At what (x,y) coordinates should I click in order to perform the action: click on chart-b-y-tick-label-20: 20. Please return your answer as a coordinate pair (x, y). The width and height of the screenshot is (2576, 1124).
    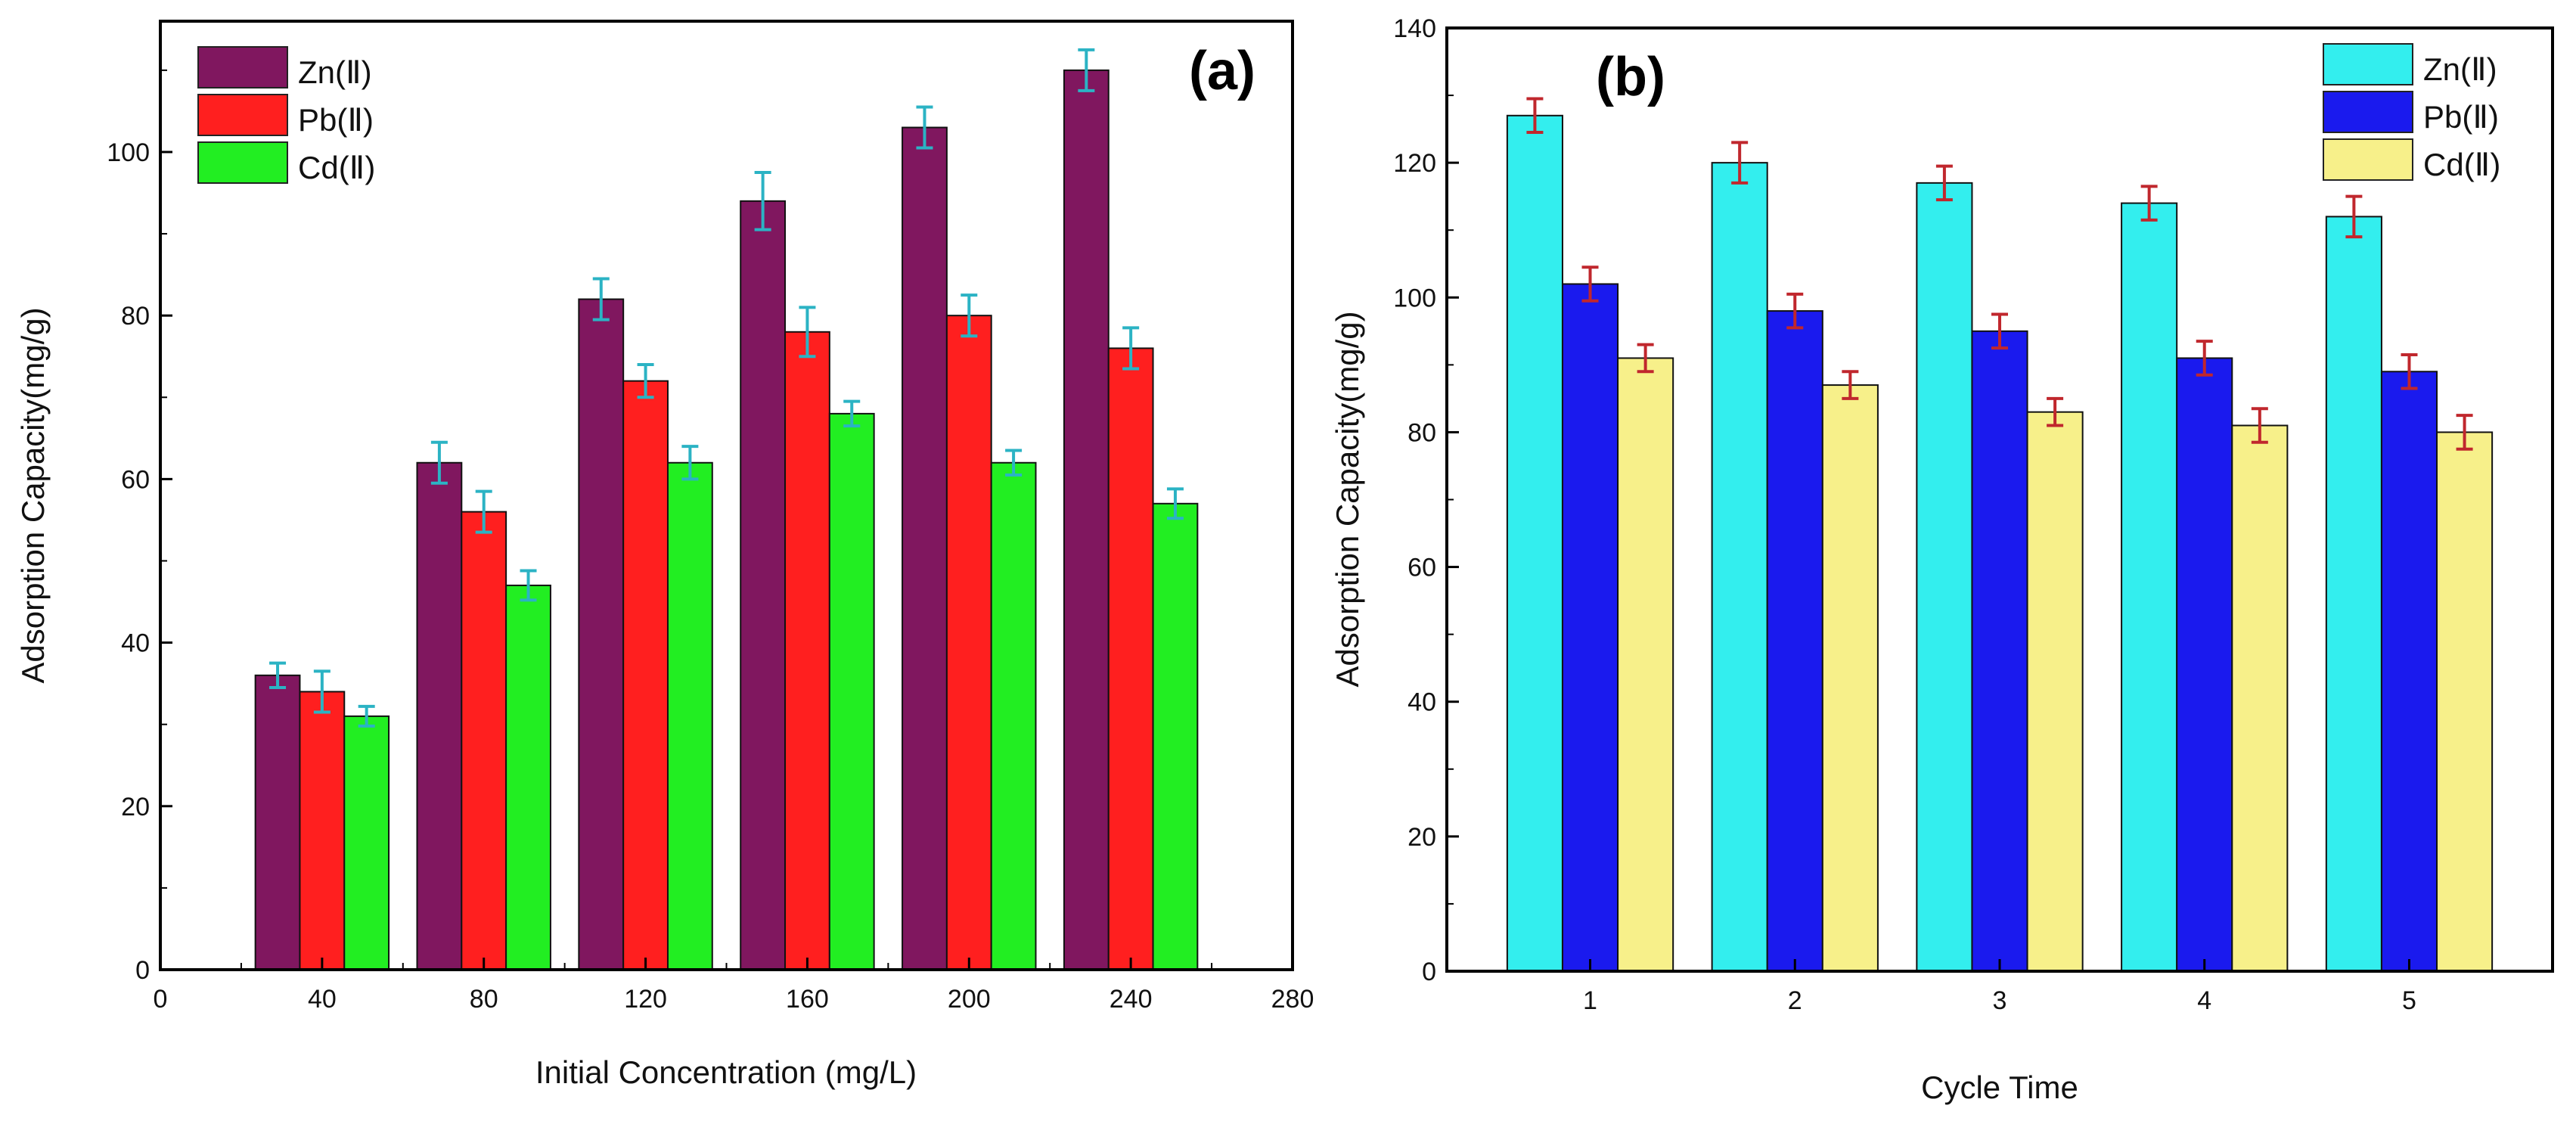
    Looking at the image, I should click on (1421, 837).